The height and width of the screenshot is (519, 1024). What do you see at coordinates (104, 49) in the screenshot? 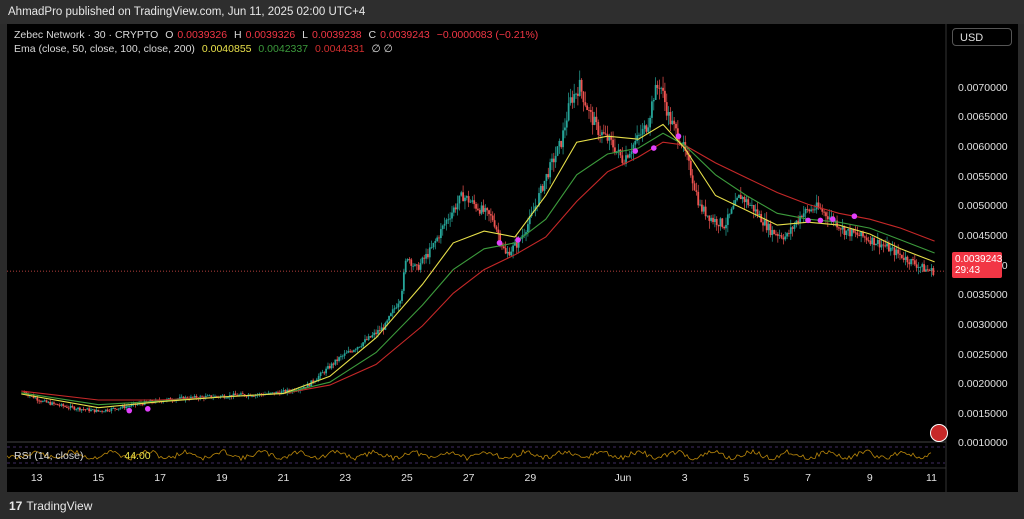
I see `ema-label: Ema (close, 50, close, 100, close, 200)` at bounding box center [104, 49].